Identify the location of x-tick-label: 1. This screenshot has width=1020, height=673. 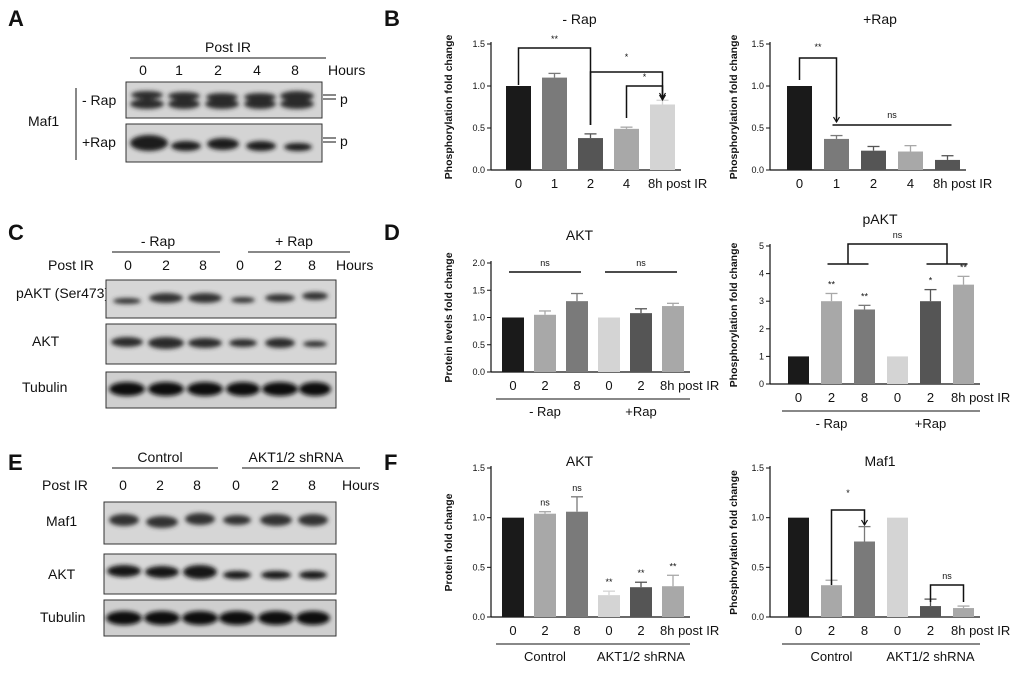
(554, 183).